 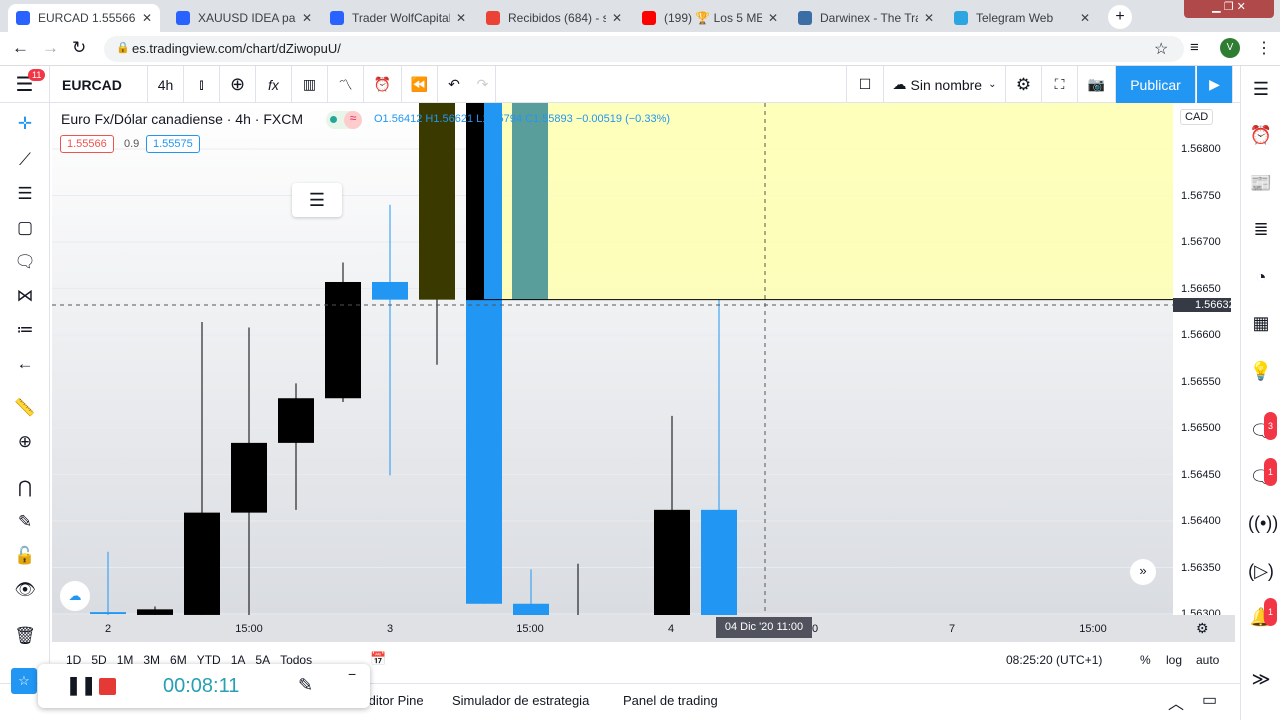 I want to click on publish-button: Publicar, so click(x=1156, y=84).